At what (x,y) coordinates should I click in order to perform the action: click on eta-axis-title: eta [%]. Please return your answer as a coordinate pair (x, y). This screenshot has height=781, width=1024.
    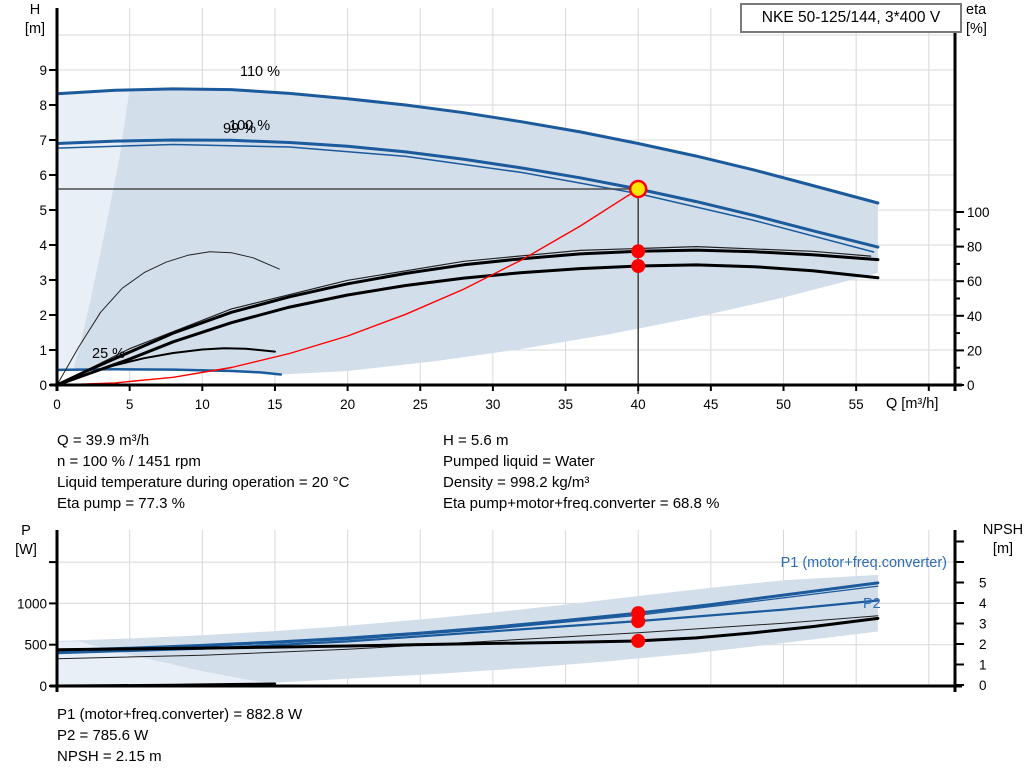
    Looking at the image, I should click on (976, 19).